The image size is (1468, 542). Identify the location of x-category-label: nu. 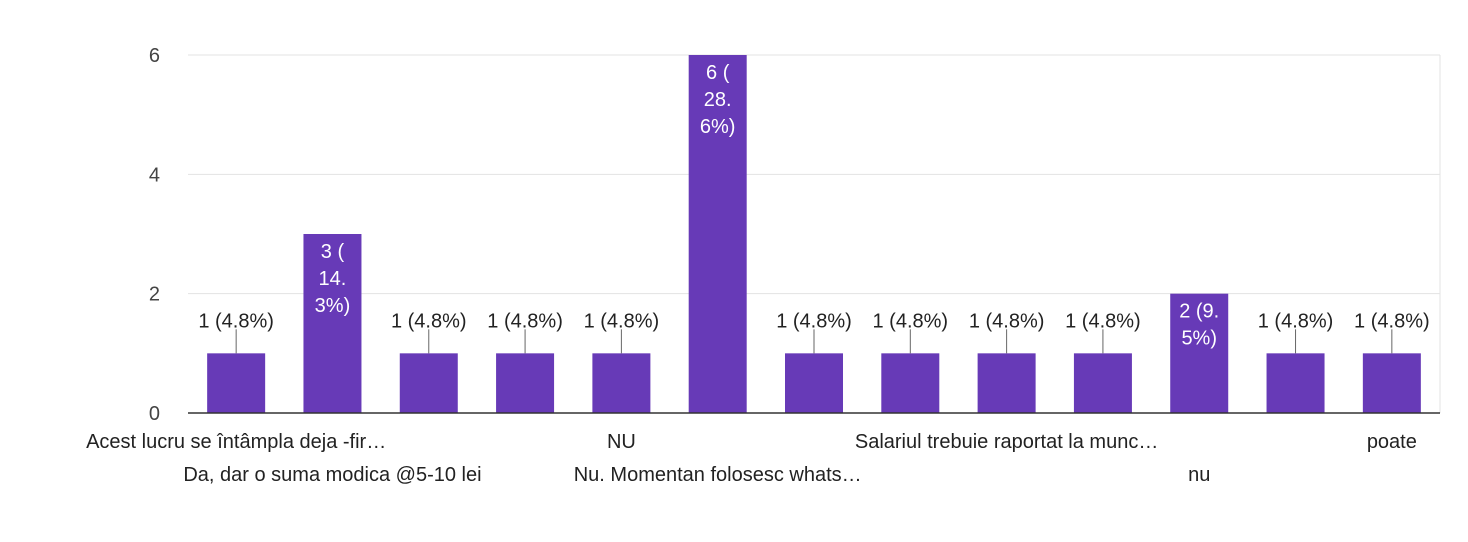
(1199, 475).